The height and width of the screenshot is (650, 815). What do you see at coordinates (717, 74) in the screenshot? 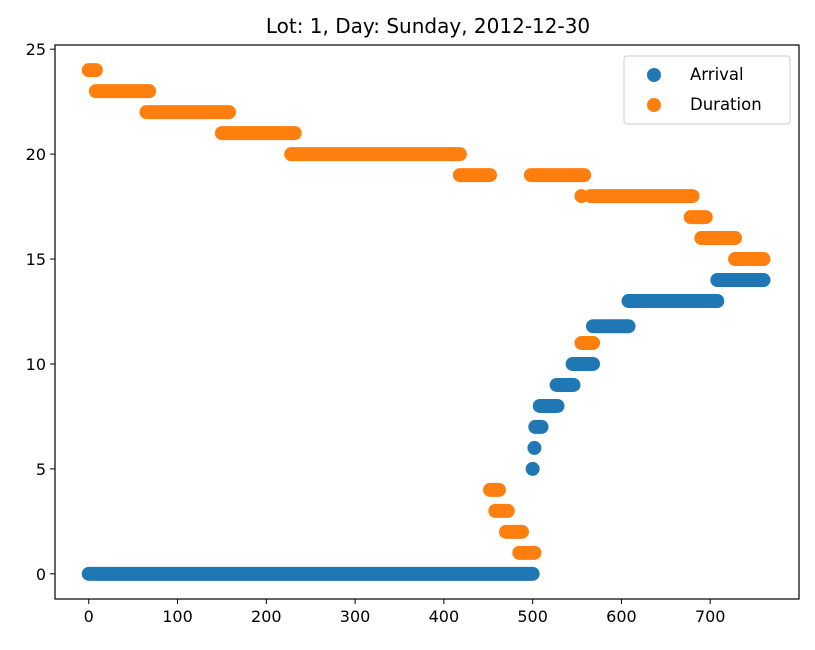
I see `legend-label-arrival: Arrival` at bounding box center [717, 74].